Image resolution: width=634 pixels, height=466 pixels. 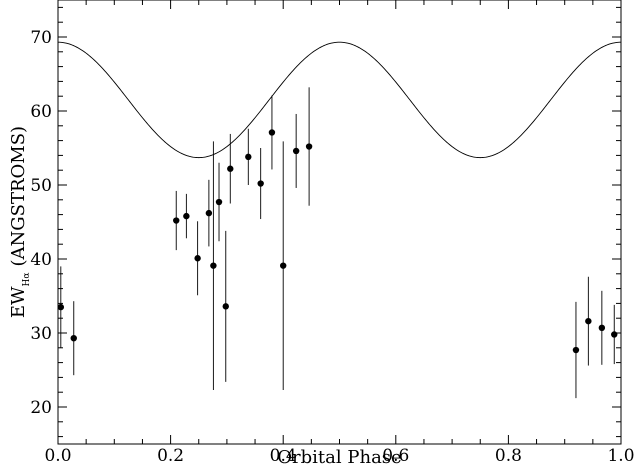 What do you see at coordinates (283, 456) in the screenshot?
I see `x-tick-label: 0.4` at bounding box center [283, 456].